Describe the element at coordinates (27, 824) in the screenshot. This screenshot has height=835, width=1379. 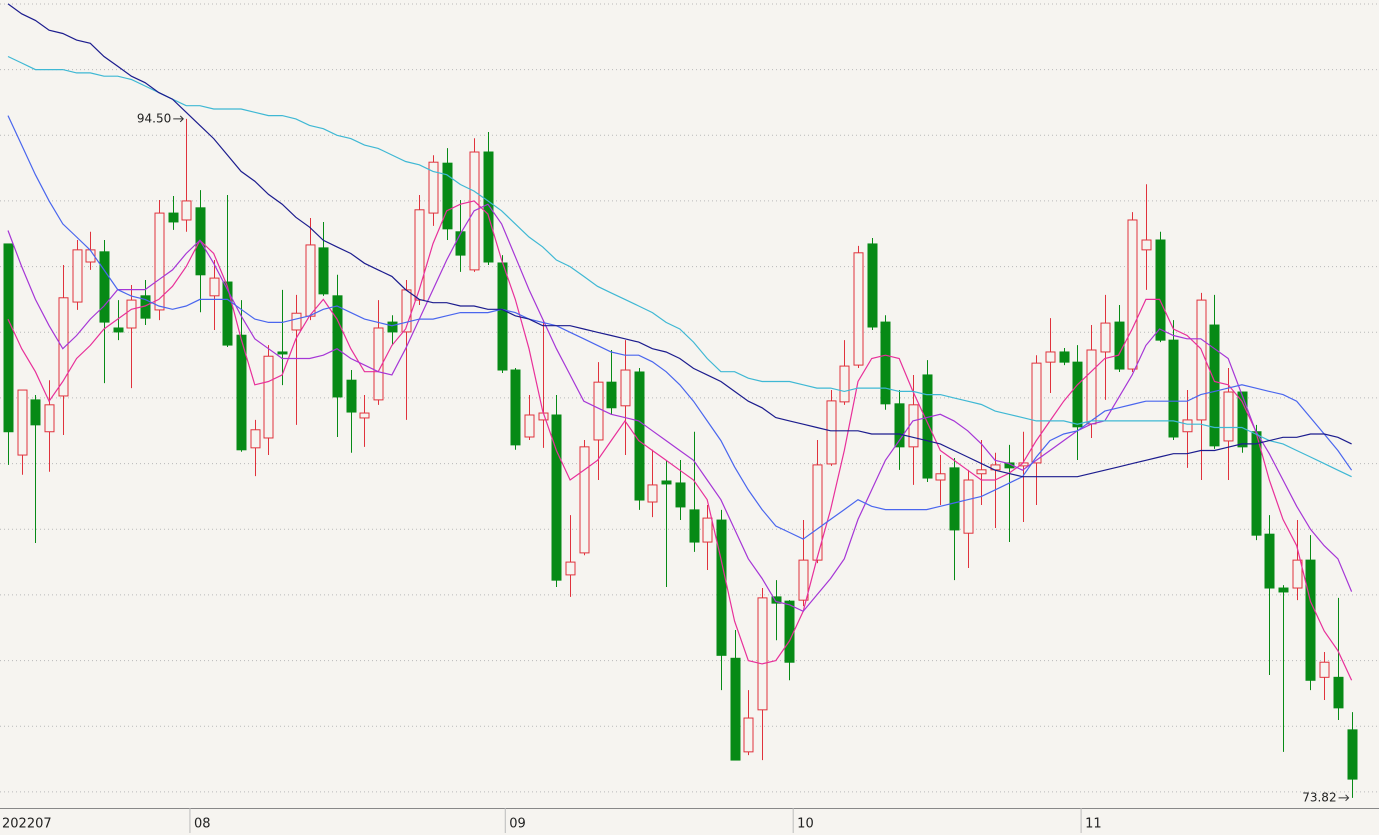
I see `x-tick-label: 202207` at that location.